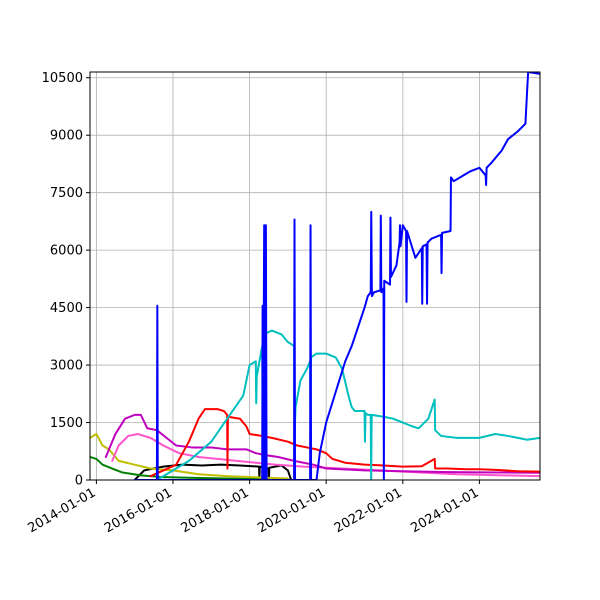 This screenshot has width=600, height=600. I want to click on x-tick-label: 2024-01-01, so click(444, 510).